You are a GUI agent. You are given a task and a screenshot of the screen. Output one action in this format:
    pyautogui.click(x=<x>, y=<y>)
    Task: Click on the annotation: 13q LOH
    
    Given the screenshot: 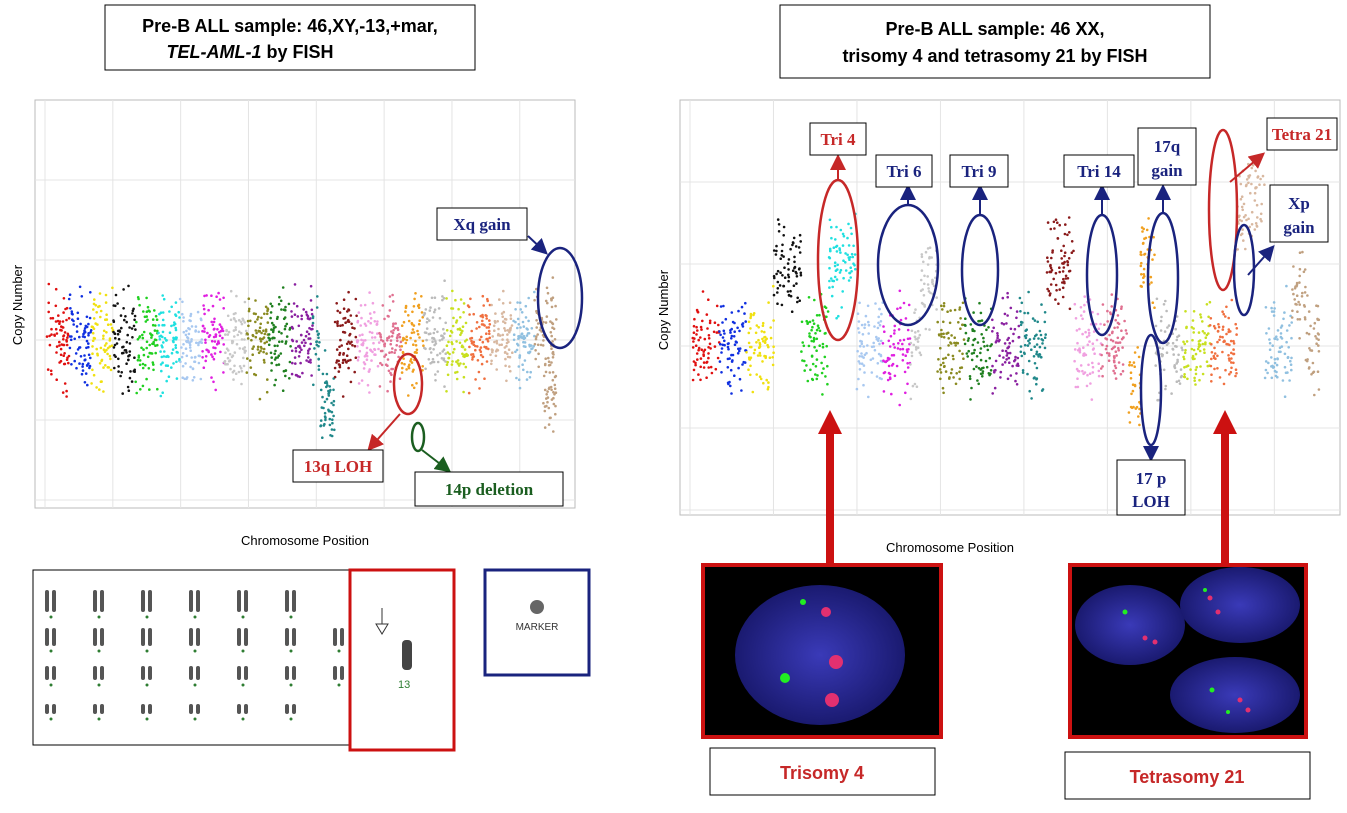 What is the action you would take?
    pyautogui.click(x=338, y=466)
    